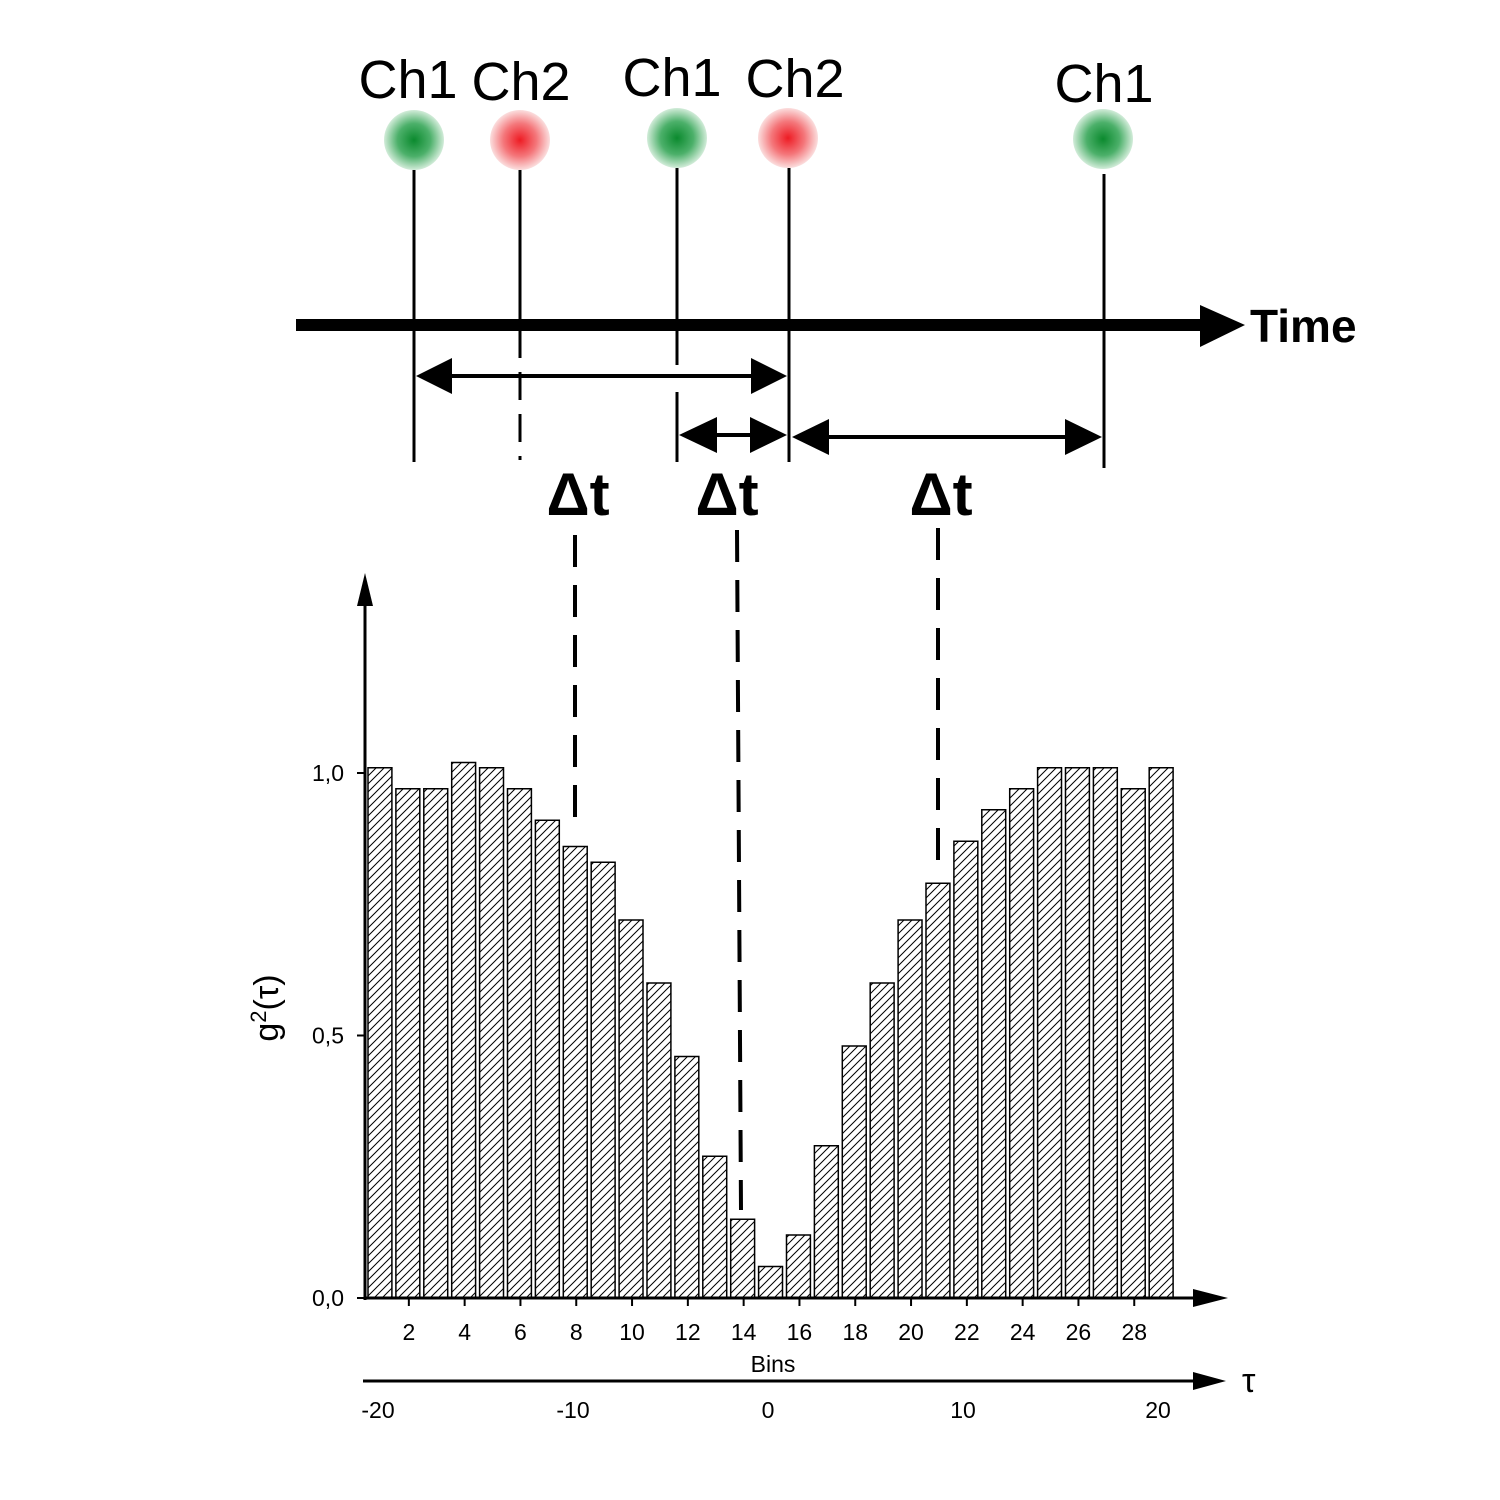  I want to click on x-tick-label: 28, so click(1134, 1332).